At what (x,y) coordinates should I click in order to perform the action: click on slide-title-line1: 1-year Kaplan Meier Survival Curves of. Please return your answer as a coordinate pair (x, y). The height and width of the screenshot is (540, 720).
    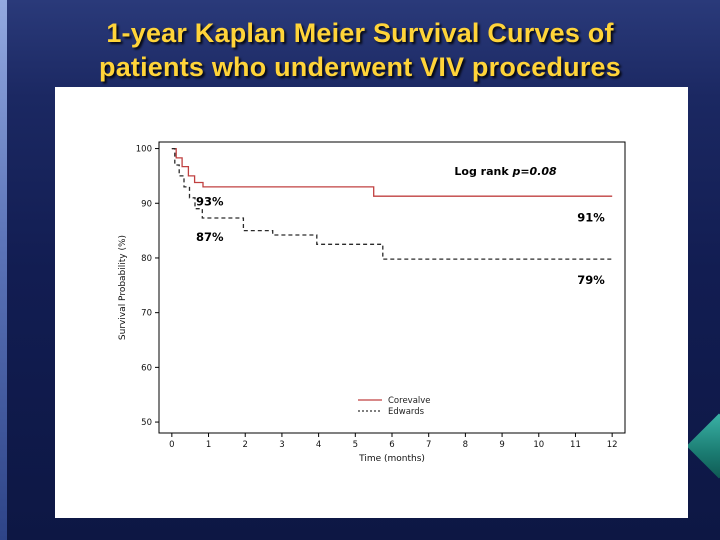
    Looking at the image, I should click on (360, 33).